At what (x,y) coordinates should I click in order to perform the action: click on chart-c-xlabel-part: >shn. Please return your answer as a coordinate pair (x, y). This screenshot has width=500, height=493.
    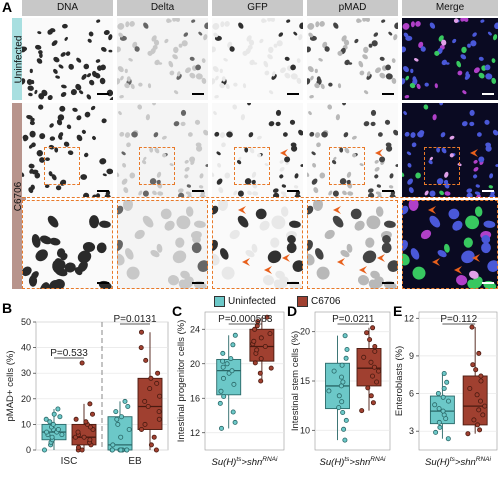
    Looking at the image, I should click on (251, 462).